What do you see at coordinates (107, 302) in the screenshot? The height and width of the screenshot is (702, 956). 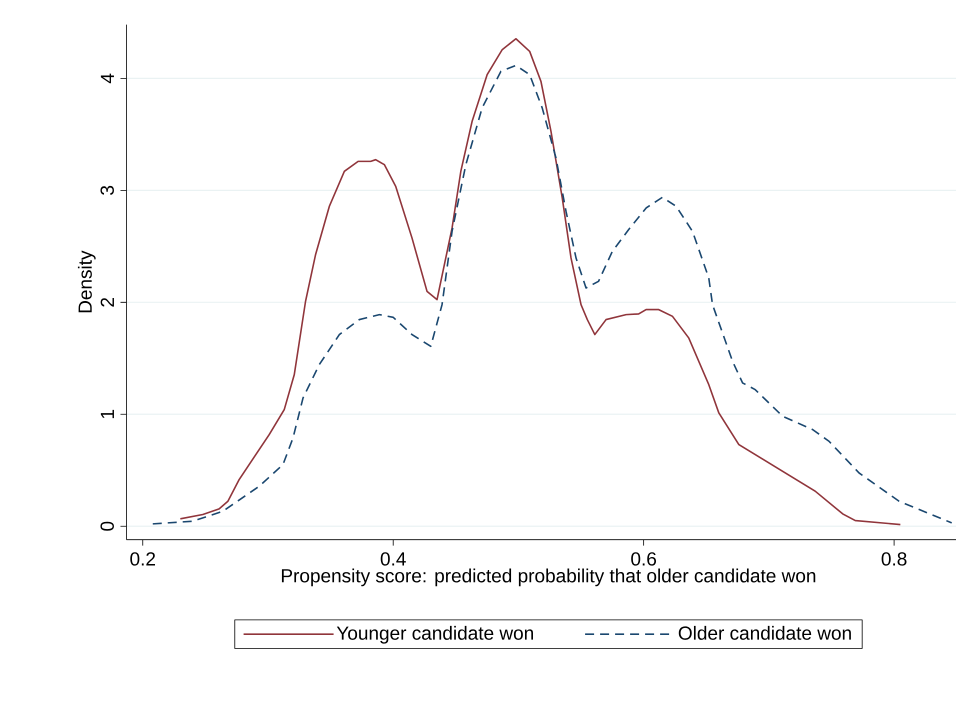 I see `y-tick-label: 2` at bounding box center [107, 302].